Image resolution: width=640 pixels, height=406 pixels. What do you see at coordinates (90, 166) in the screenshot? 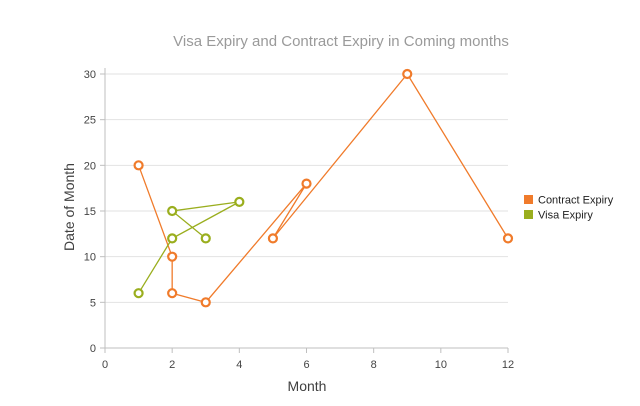
I see `y-tick-label: 20` at bounding box center [90, 166].